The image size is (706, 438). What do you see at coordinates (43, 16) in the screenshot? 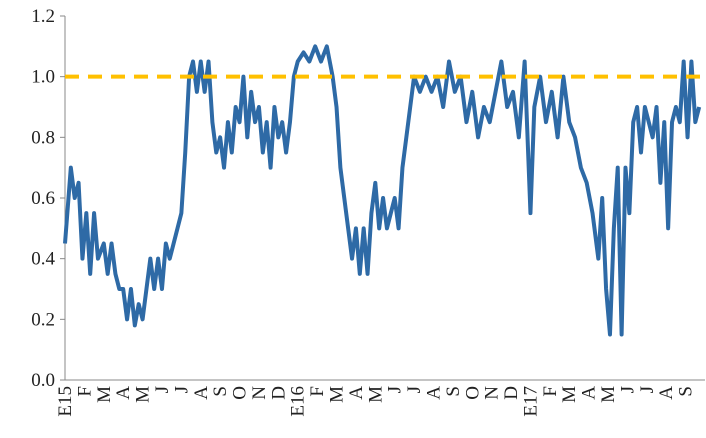
I see `y-tick-label: 1.2` at bounding box center [43, 16].